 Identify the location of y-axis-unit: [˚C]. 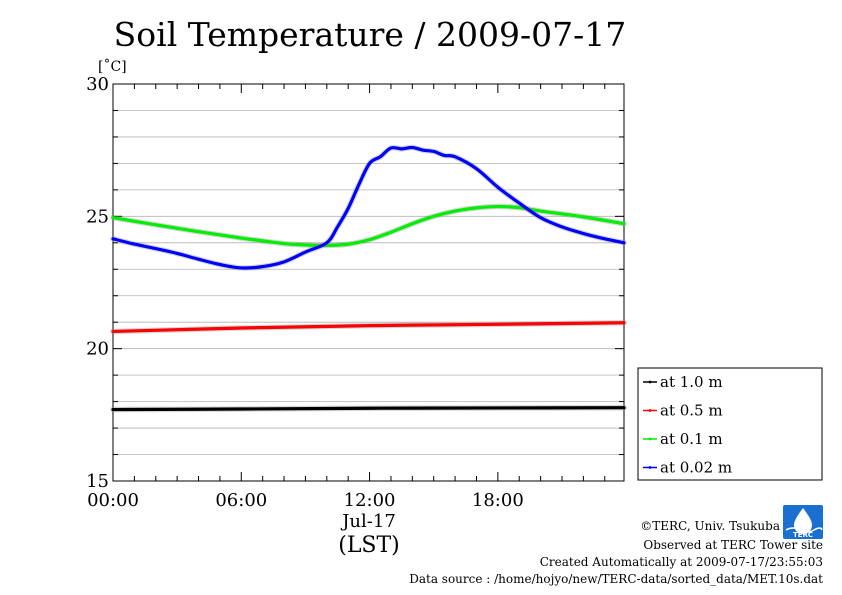
(112, 66).